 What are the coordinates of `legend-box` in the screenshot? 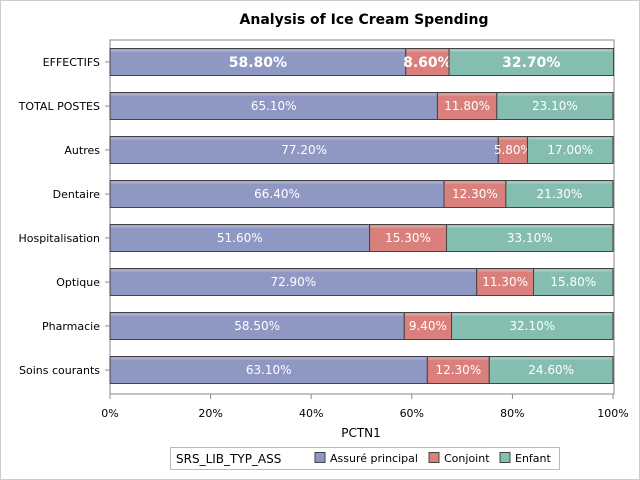 It's located at (365, 458).